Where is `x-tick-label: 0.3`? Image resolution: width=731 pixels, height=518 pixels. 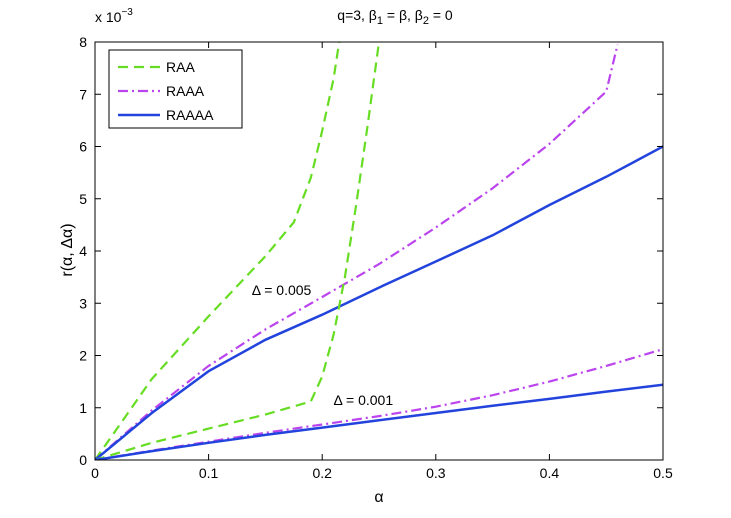
x-tick-label: 0.3 is located at coordinates (436, 473).